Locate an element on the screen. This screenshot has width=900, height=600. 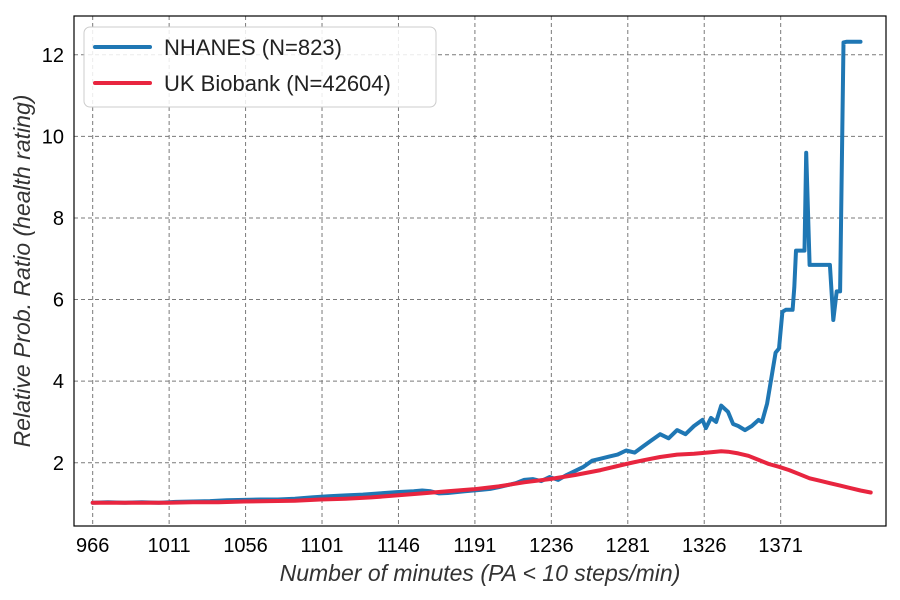
legend-box is located at coordinates (260, 67).